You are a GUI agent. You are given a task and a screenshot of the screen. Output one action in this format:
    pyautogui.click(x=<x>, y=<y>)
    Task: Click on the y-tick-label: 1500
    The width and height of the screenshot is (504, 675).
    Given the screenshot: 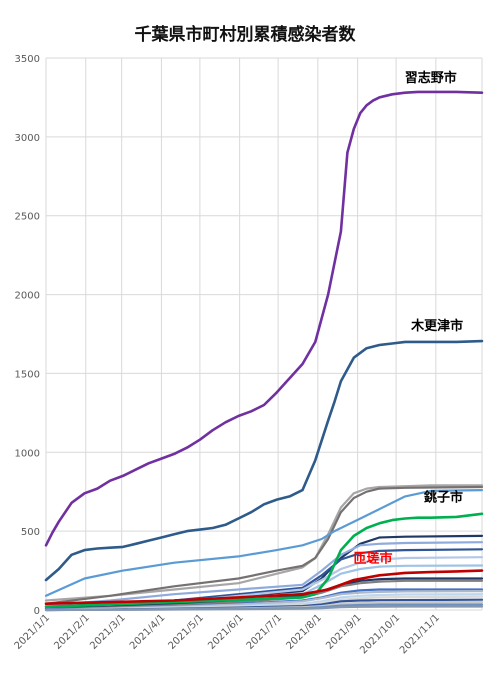 What is the action you would take?
    pyautogui.click(x=27, y=374)
    